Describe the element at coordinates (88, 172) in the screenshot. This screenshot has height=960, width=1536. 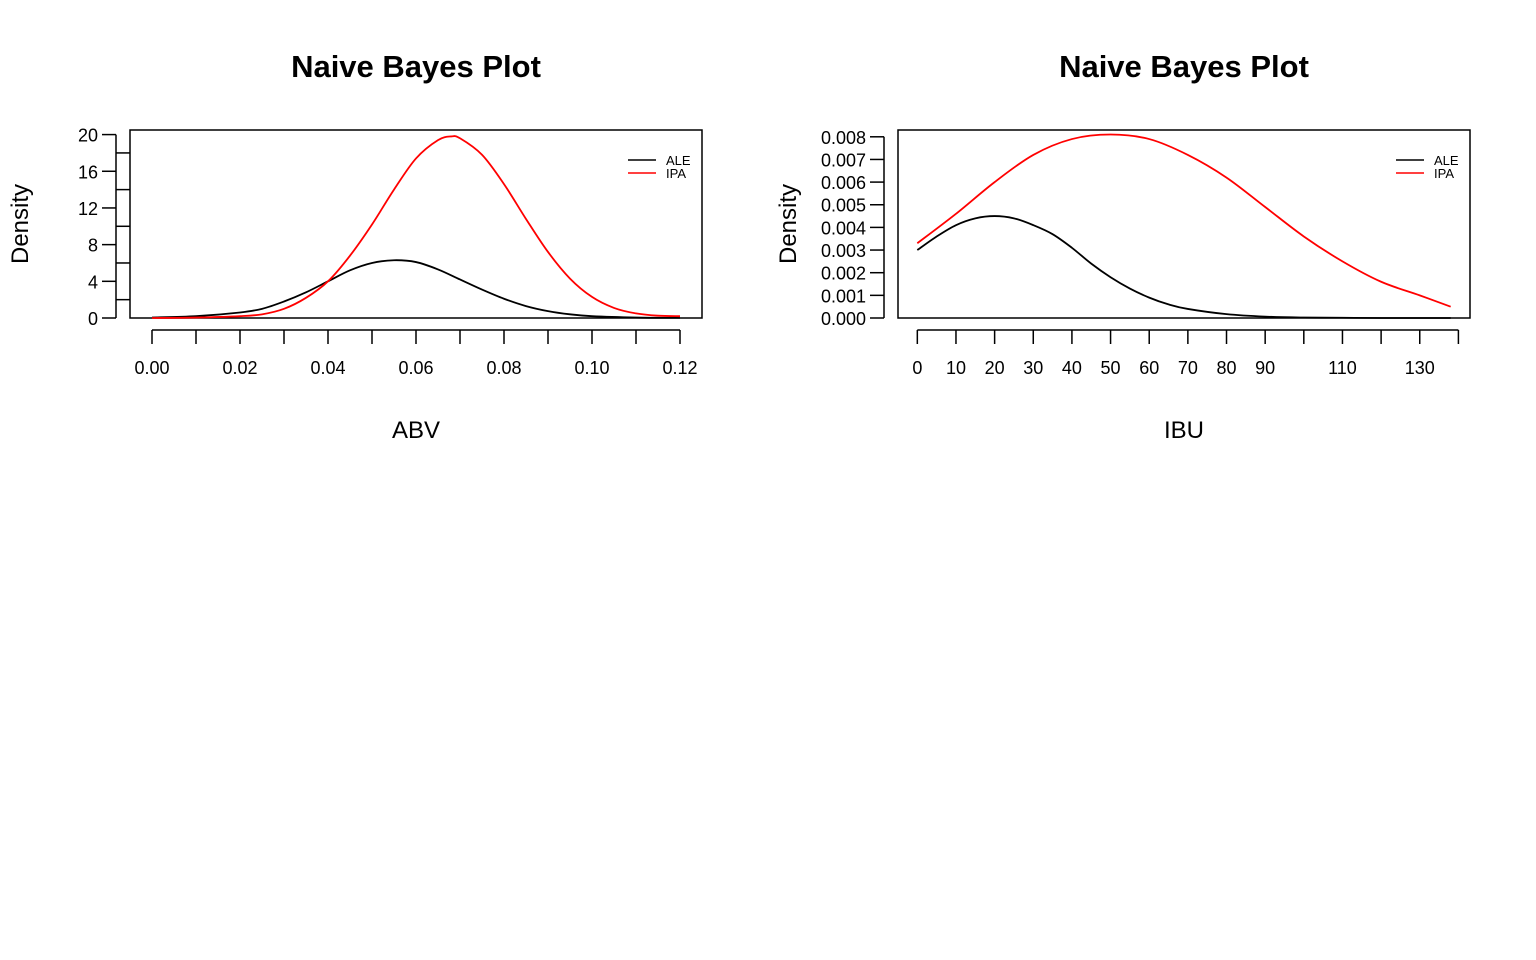
I see `y-tick-label: 16` at that location.